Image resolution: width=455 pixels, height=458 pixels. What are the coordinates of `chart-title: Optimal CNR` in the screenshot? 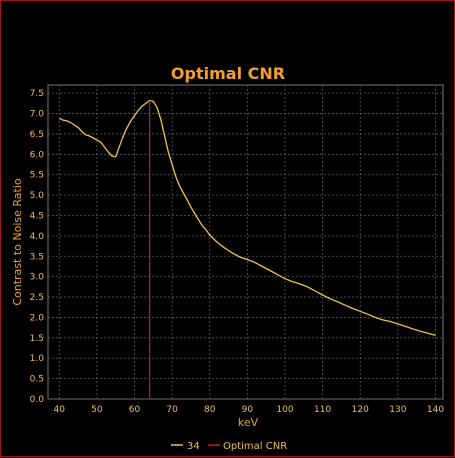 It's located at (228, 73).